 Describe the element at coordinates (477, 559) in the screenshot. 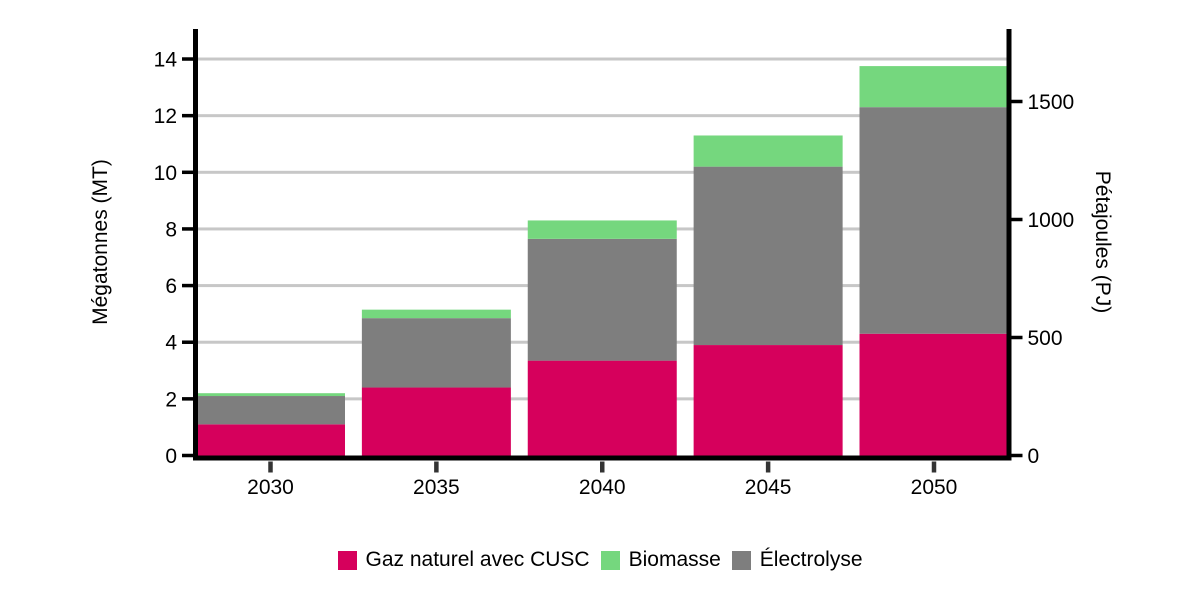

I see `legend-label: Gaz naturel avec CUSC` at that location.